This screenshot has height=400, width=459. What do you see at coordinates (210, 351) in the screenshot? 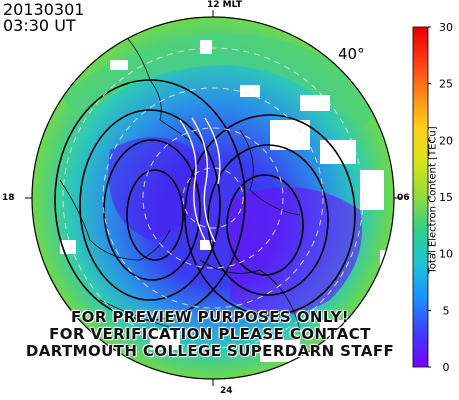
I see `preview-warning-line-3: DARTMOUTH COLLEGE SUPERDARN STAFF` at bounding box center [210, 351].